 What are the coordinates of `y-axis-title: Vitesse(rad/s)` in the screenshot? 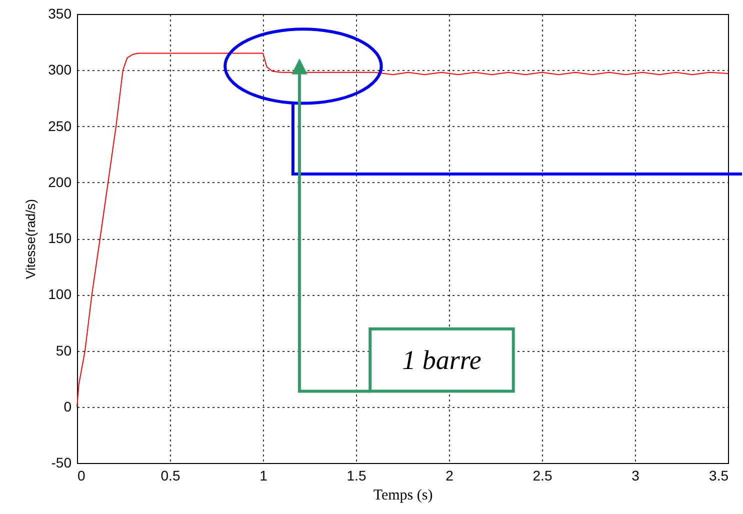 It's located at (30, 239).